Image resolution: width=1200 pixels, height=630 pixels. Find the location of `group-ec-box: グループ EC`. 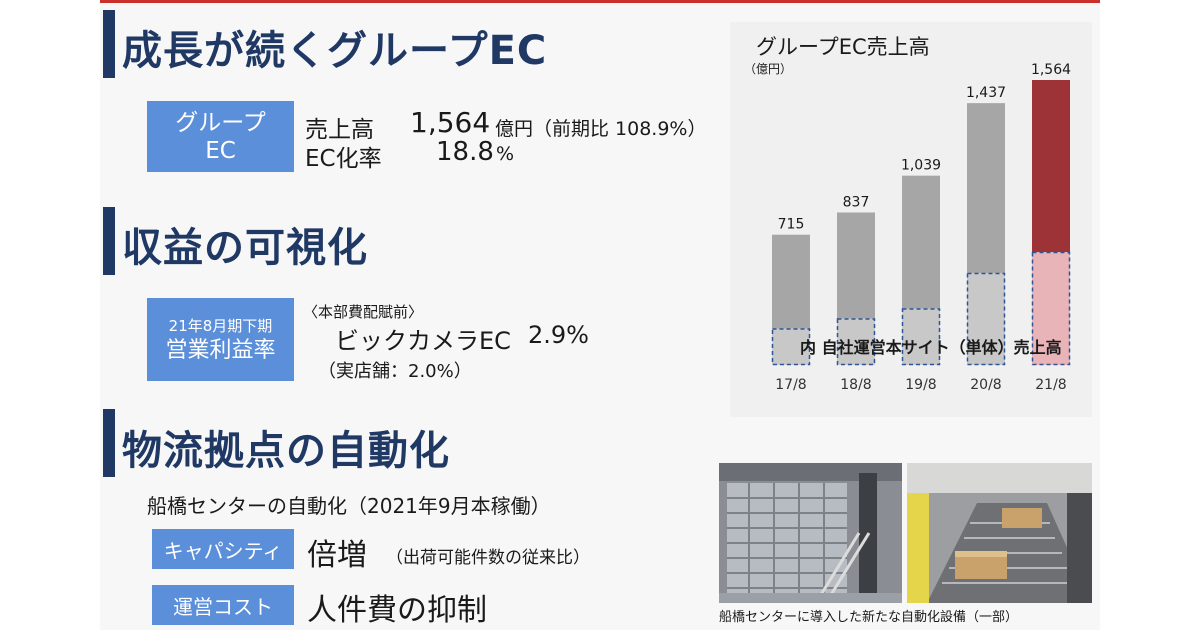

group-ec-box: グループ EC is located at coordinates (220, 136).